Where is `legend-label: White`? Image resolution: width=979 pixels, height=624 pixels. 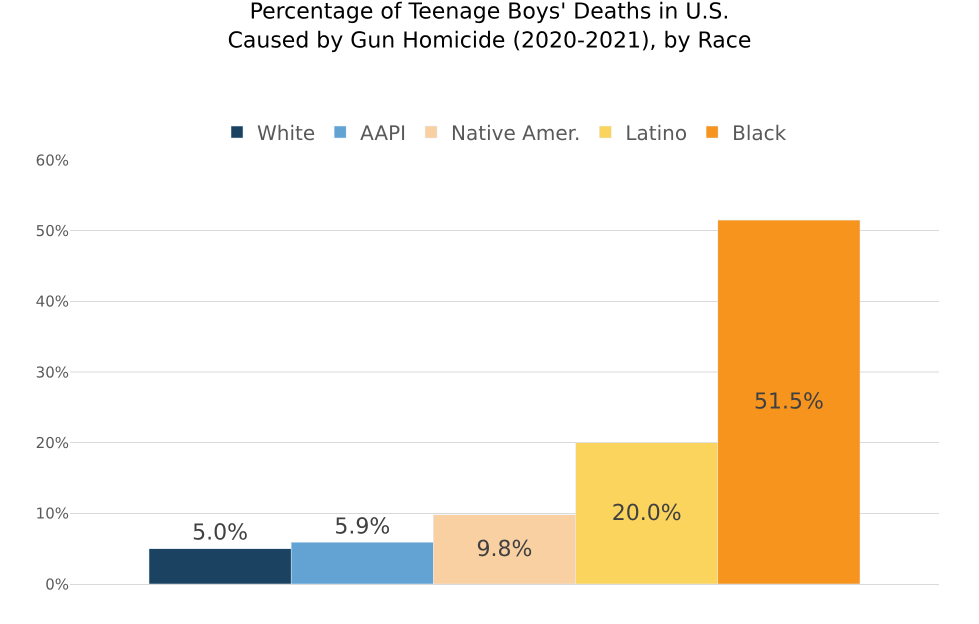 legend-label: White is located at coordinates (286, 132).